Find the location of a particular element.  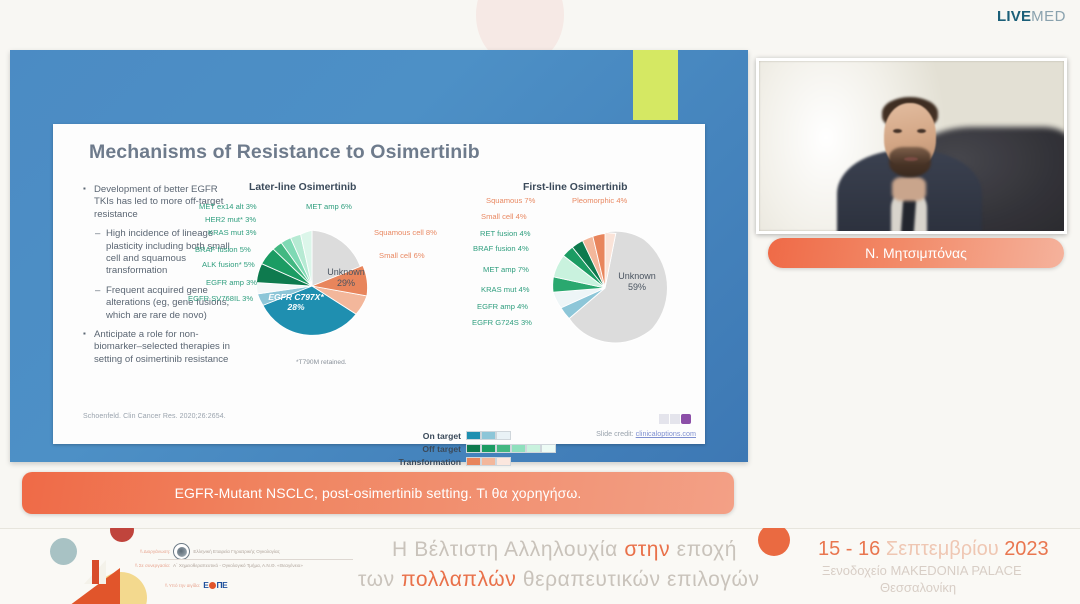

pie-label-small-cell: Small cell 6% is located at coordinates (402, 255).